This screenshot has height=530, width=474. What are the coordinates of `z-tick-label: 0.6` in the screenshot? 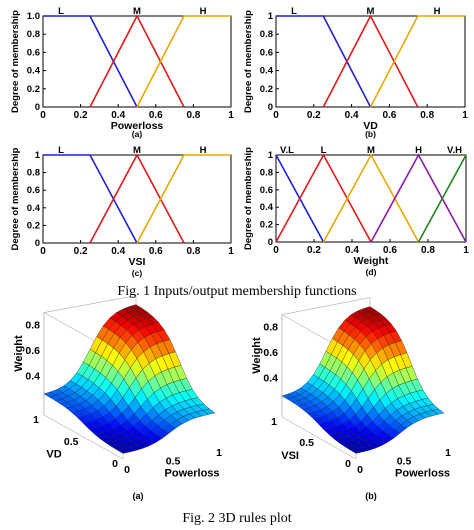 It's located at (270, 353).